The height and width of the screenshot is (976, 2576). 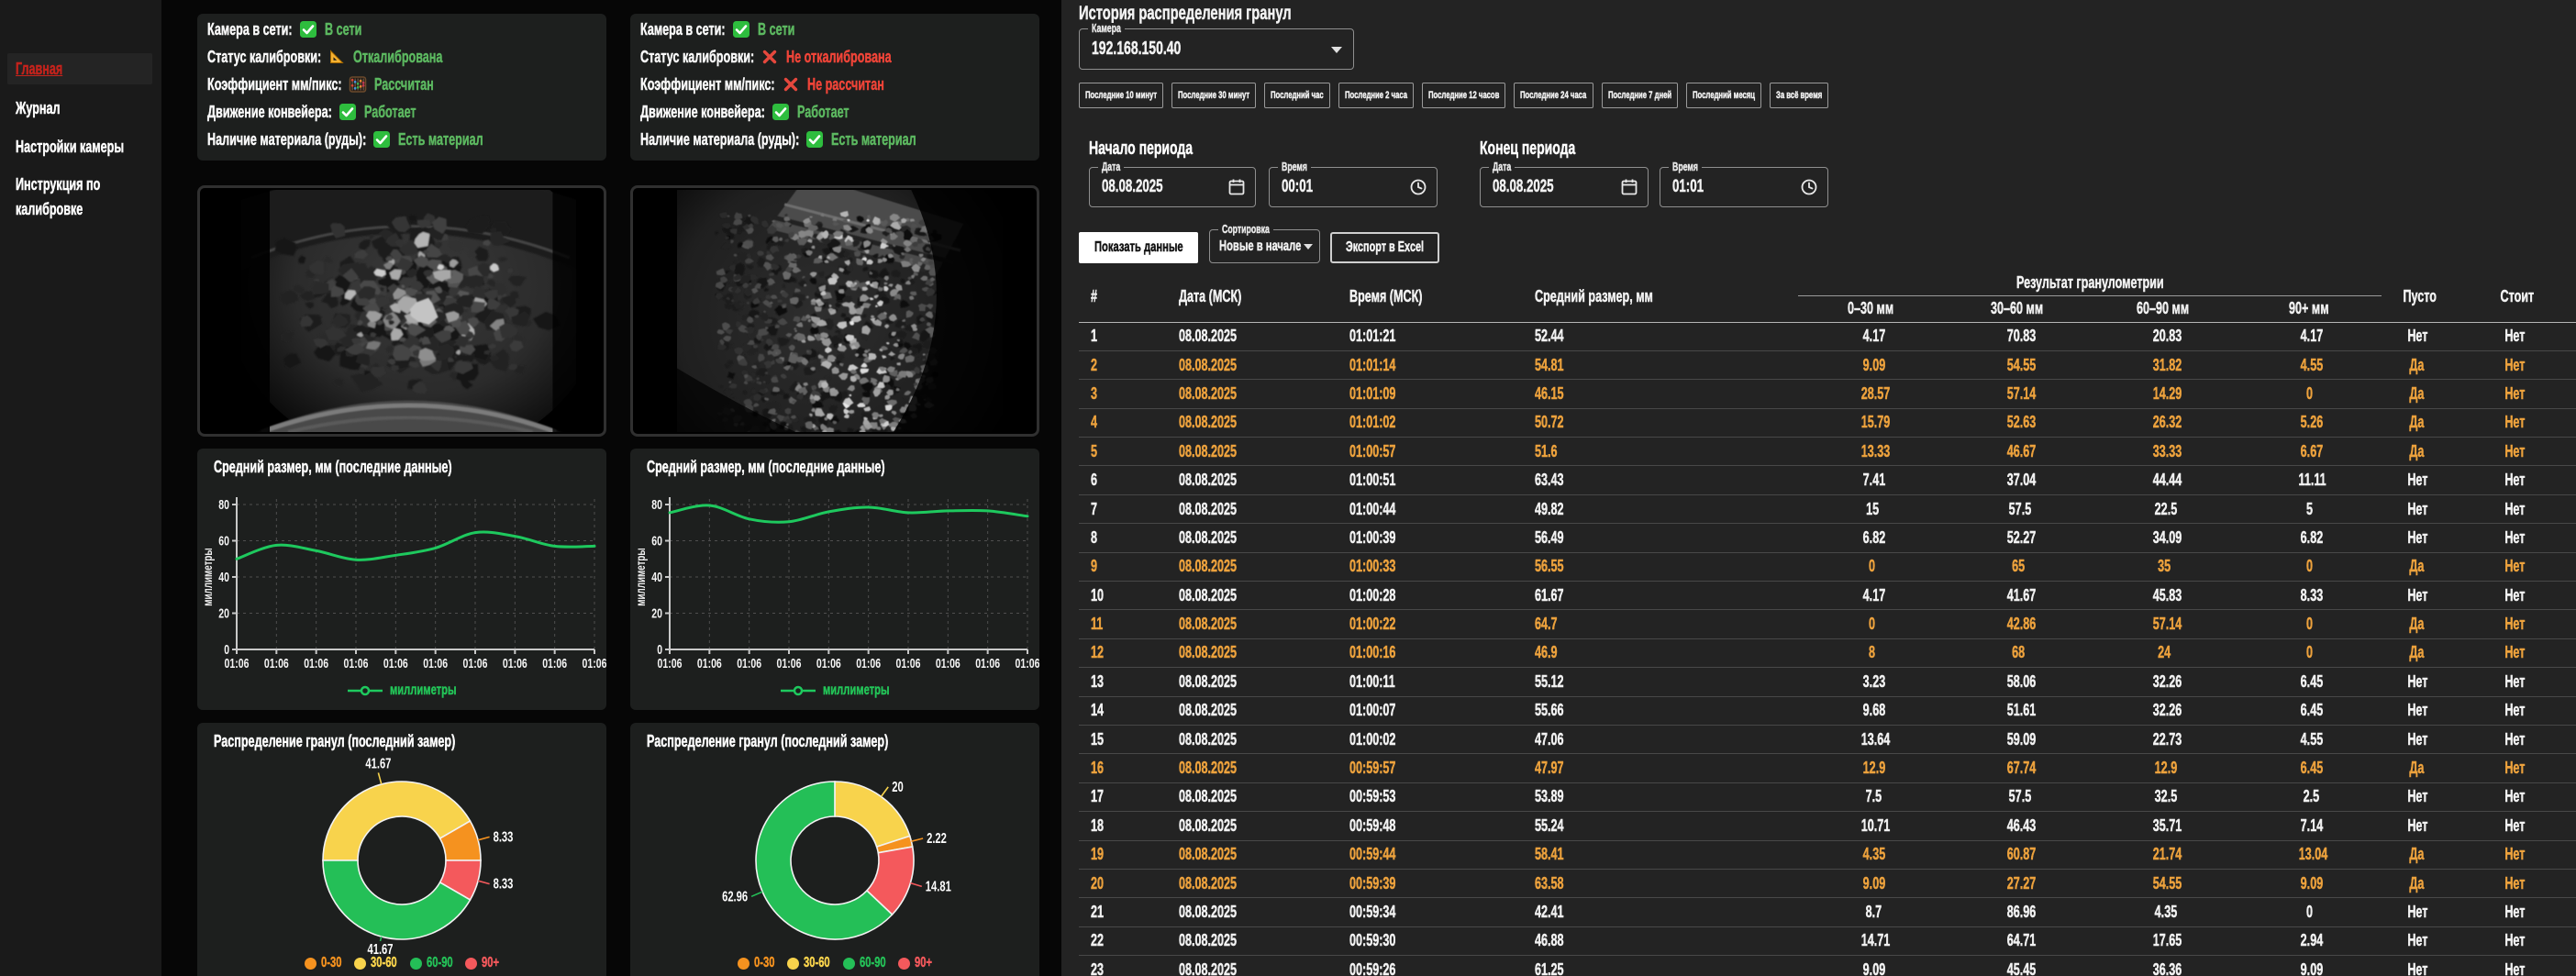 I want to click on donut-chart: 20 2.22 14.81 62.96, so click(x=836, y=860).